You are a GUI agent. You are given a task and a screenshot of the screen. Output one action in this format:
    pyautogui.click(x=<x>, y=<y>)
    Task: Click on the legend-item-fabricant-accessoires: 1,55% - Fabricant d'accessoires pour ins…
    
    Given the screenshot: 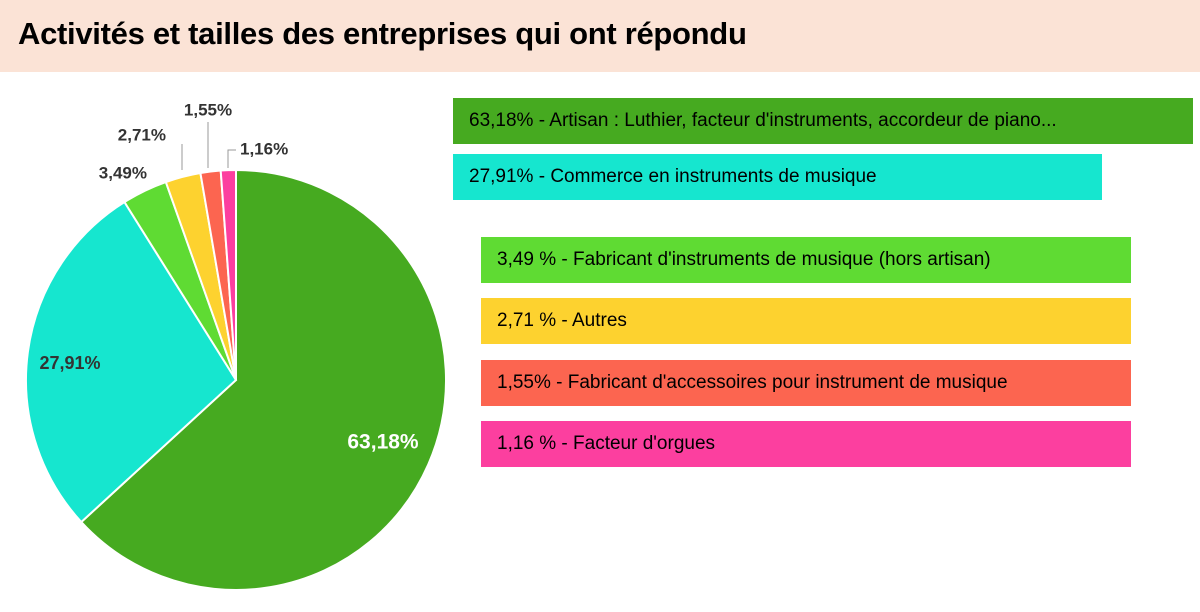 What is the action you would take?
    pyautogui.click(x=806, y=383)
    